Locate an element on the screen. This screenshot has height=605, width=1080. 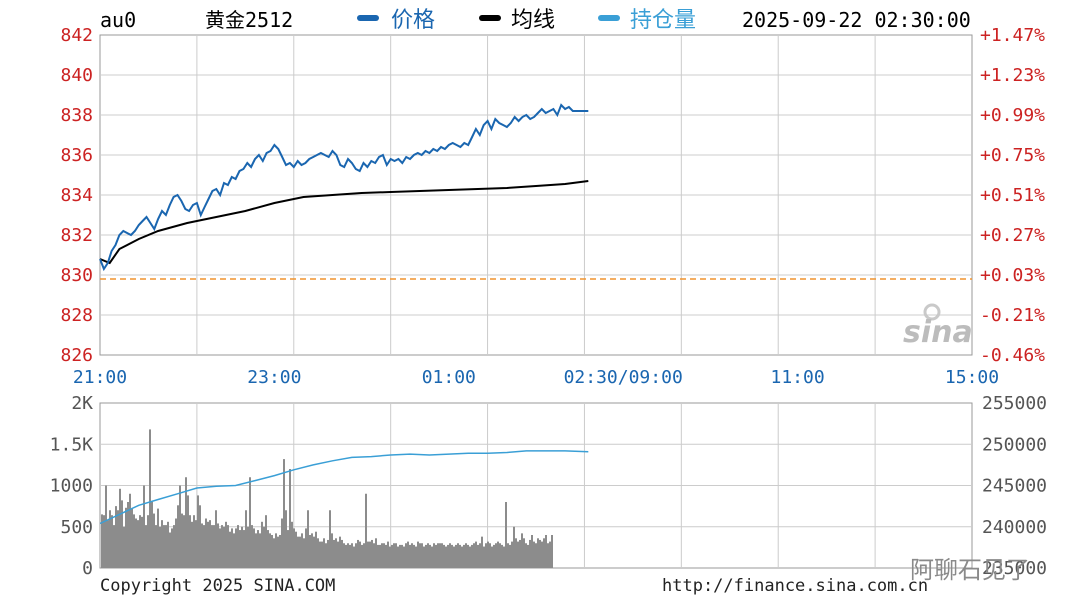
sina-logo-text: sina is located at coordinates (938, 332).